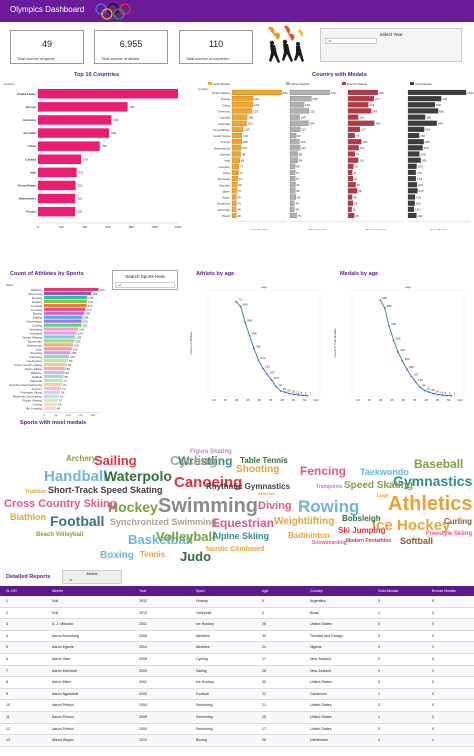 This screenshot has width=474, height=756. Describe the element at coordinates (418, 197) in the screenshot. I see `total-value: 159` at that location.